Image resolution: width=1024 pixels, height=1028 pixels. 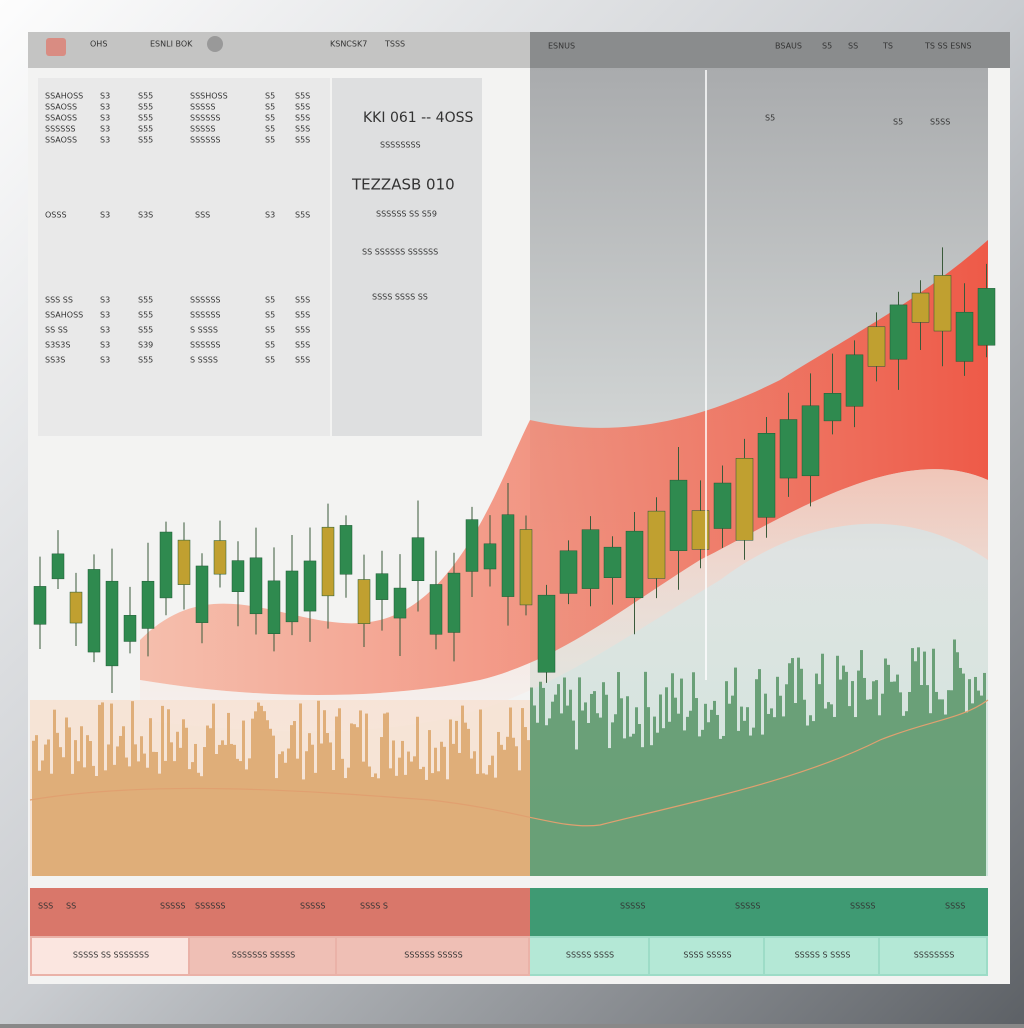 I want to click on tab-label: SSSSS S SSSS, so click(x=823, y=955).